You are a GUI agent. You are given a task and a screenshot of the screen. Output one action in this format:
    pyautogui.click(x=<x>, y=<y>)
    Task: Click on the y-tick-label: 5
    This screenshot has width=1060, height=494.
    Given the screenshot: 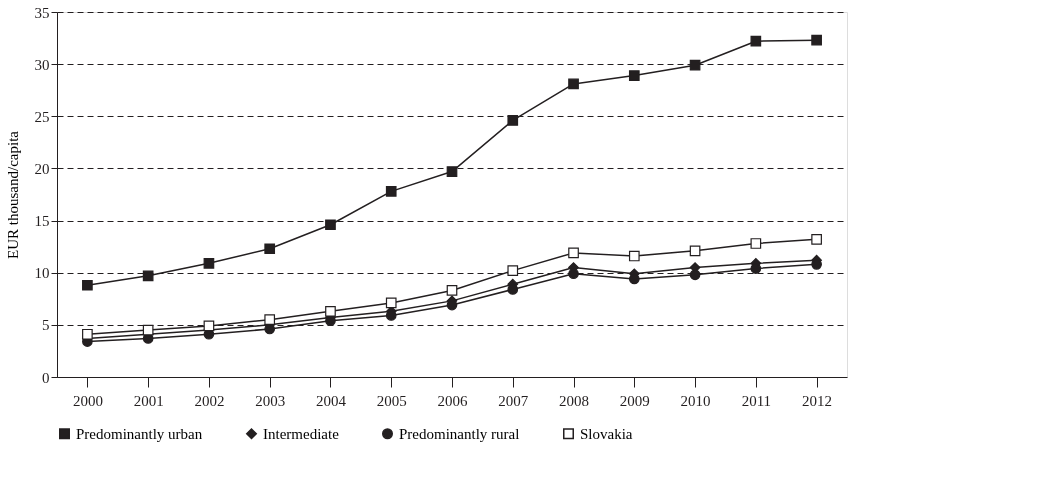 What is the action you would take?
    pyautogui.click(x=46, y=325)
    